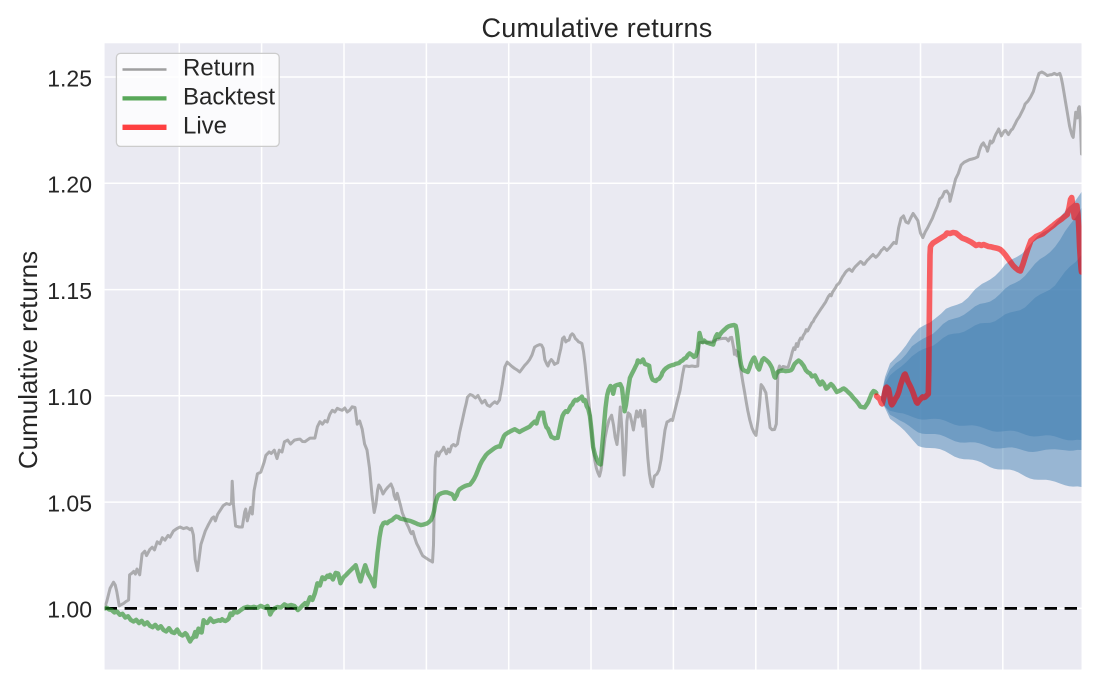  Describe the element at coordinates (69, 503) in the screenshot. I see `svg-text: 1.05` at that location.